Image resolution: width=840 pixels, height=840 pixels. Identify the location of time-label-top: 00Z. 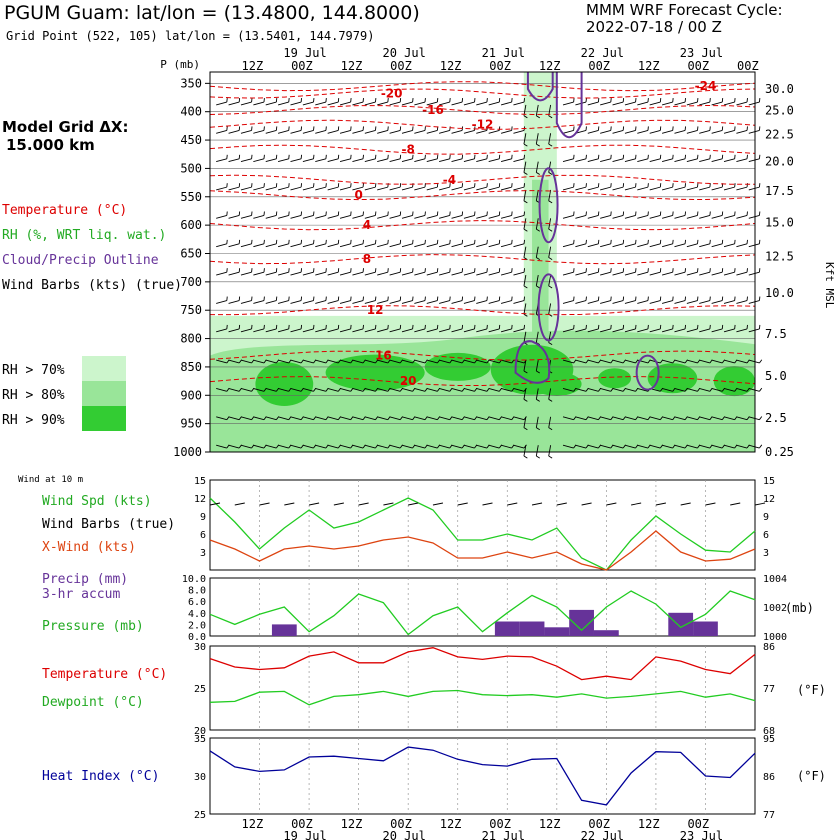
(500, 66).